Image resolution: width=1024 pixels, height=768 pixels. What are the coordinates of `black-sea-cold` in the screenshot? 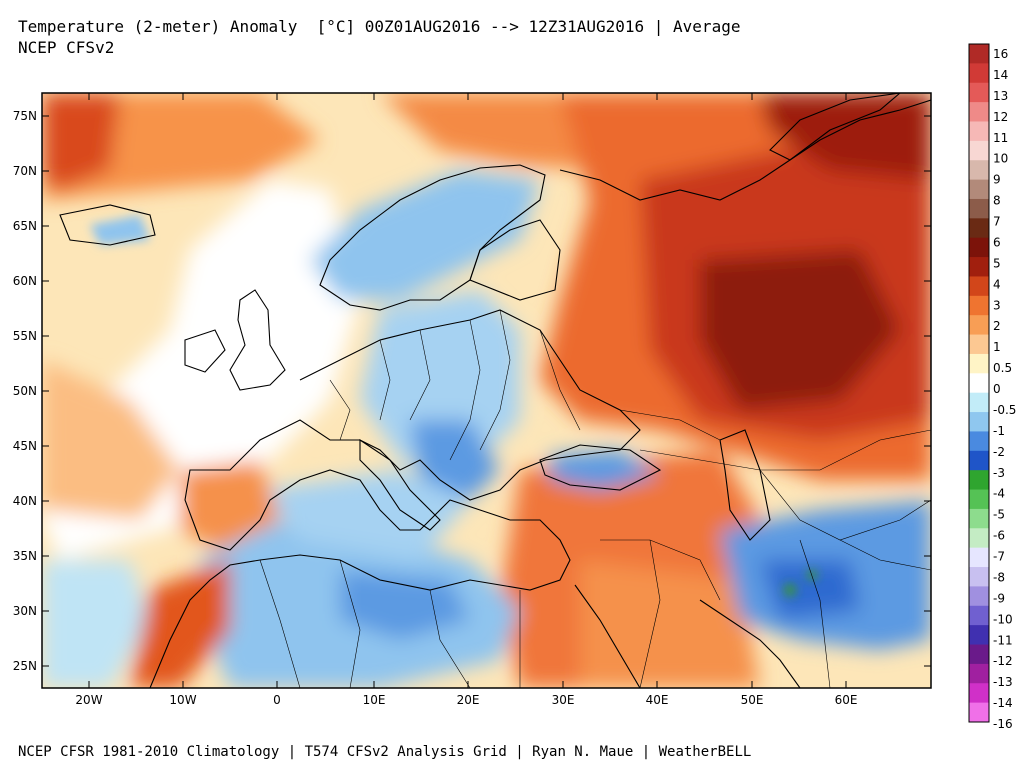 It's located at (605, 470).